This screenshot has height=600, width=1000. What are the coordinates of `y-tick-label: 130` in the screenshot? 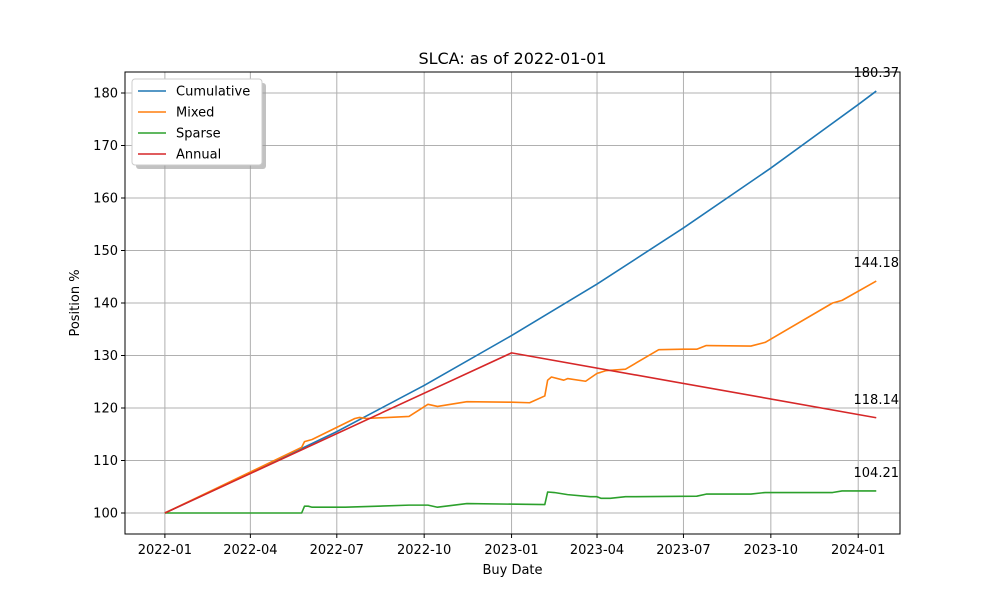 It's located at (105, 356).